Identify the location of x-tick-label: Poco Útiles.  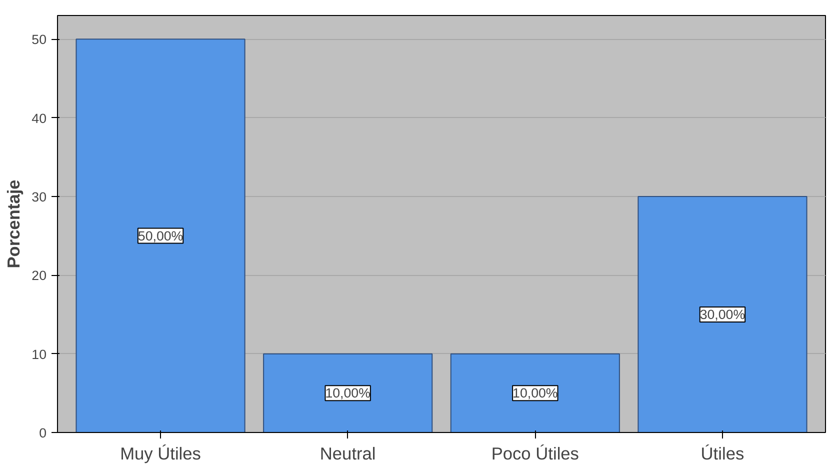
(535, 454).